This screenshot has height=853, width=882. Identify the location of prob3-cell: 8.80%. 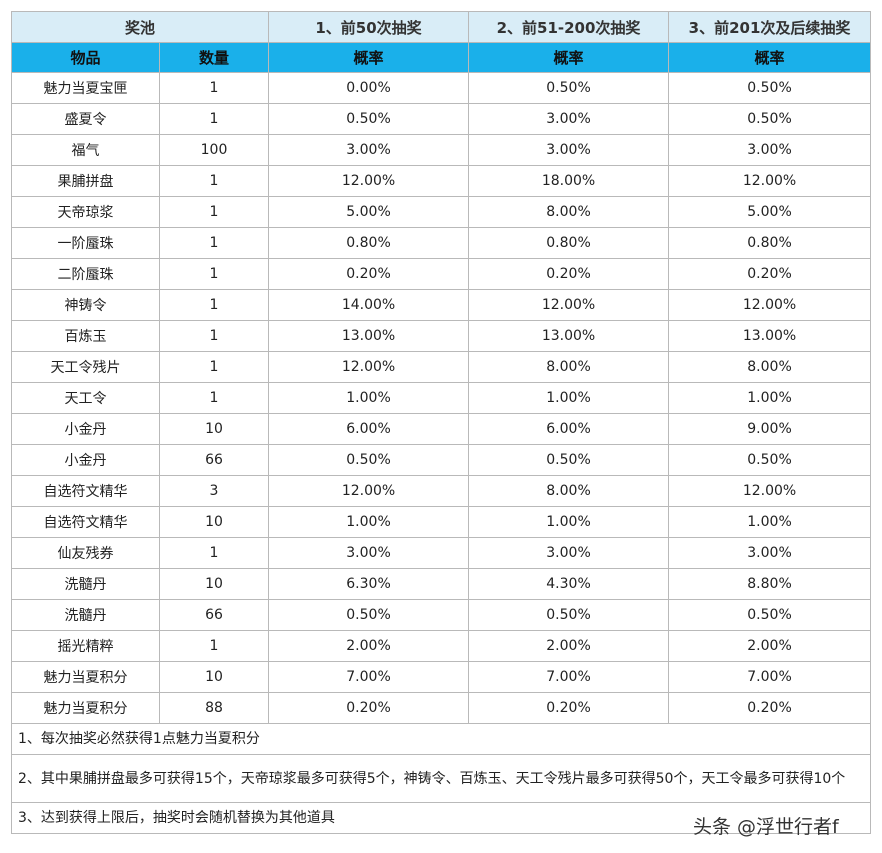
(770, 584).